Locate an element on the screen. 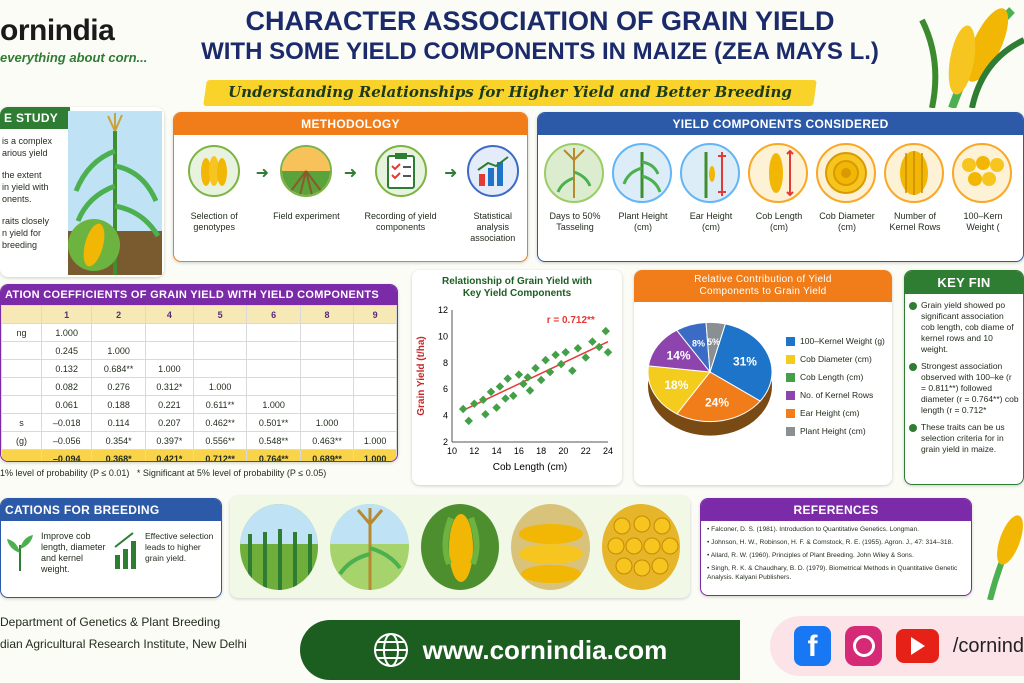  legend-label: 100–Kernel Weight (g) is located at coordinates (842, 341).